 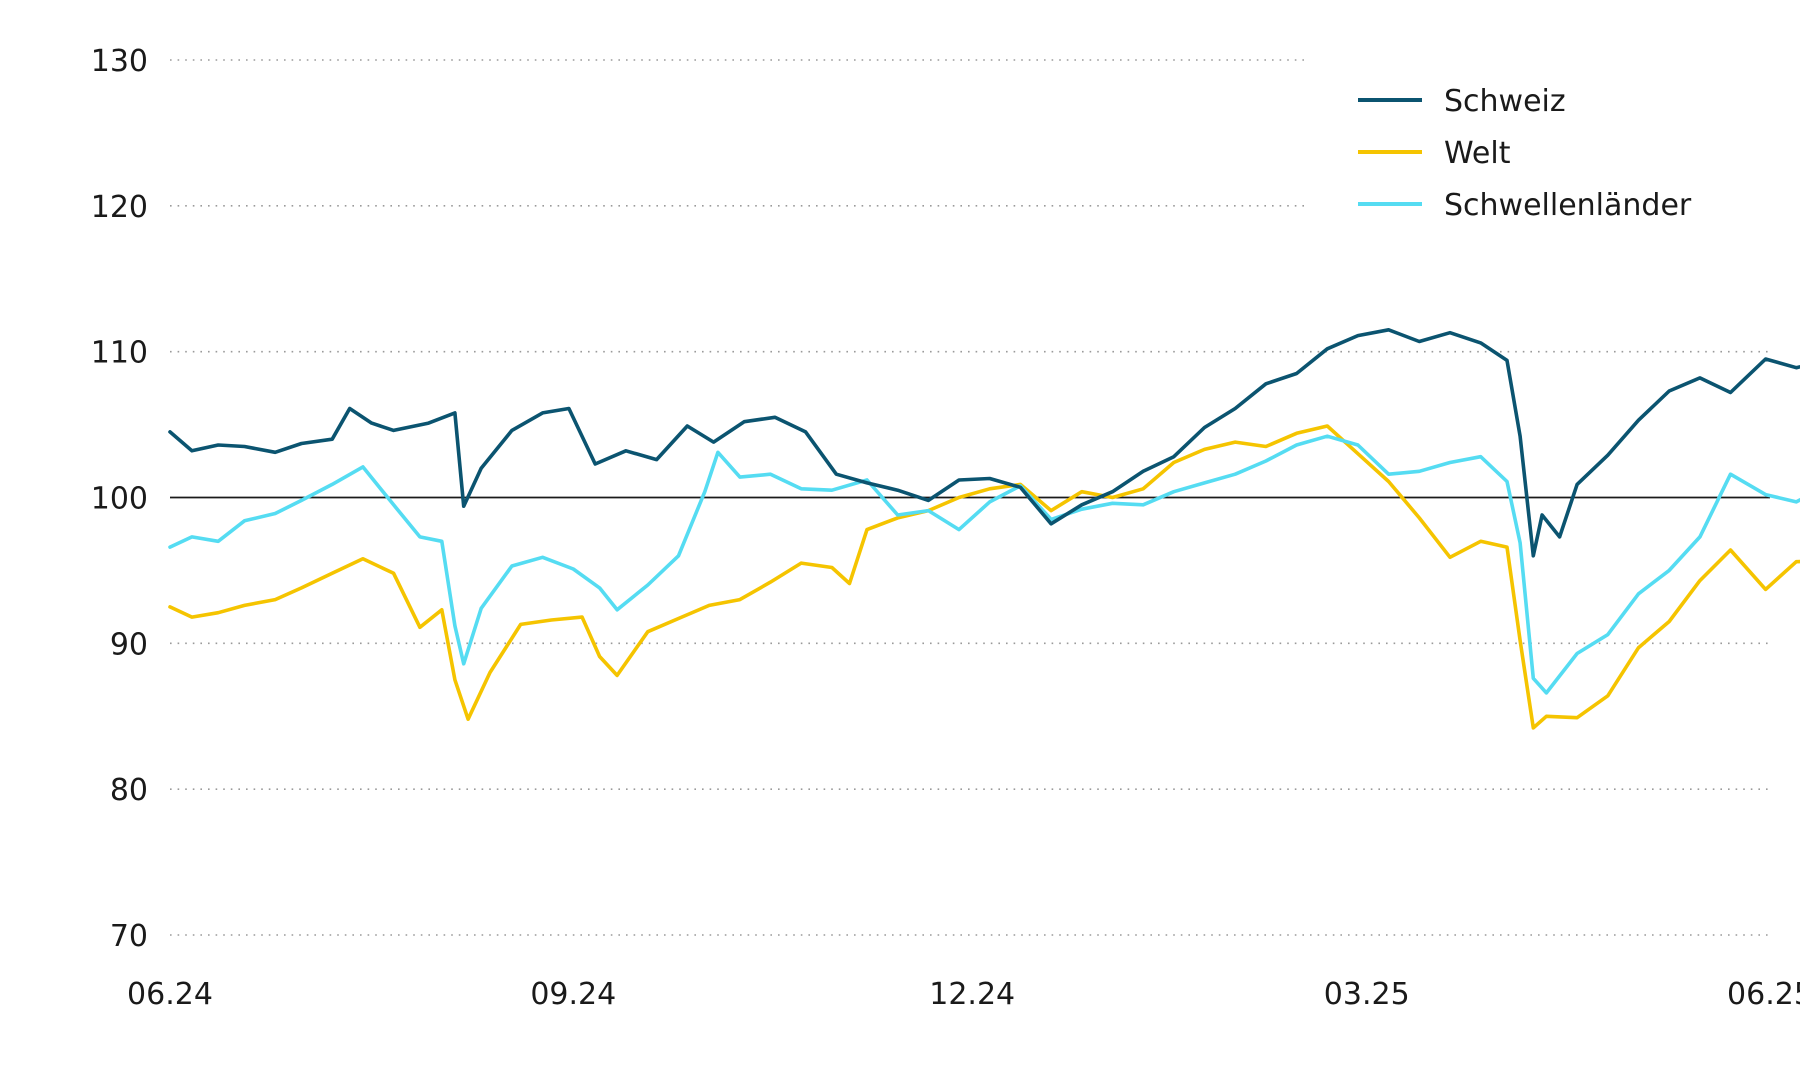 I want to click on y-tick-label: 120, so click(x=119, y=207).